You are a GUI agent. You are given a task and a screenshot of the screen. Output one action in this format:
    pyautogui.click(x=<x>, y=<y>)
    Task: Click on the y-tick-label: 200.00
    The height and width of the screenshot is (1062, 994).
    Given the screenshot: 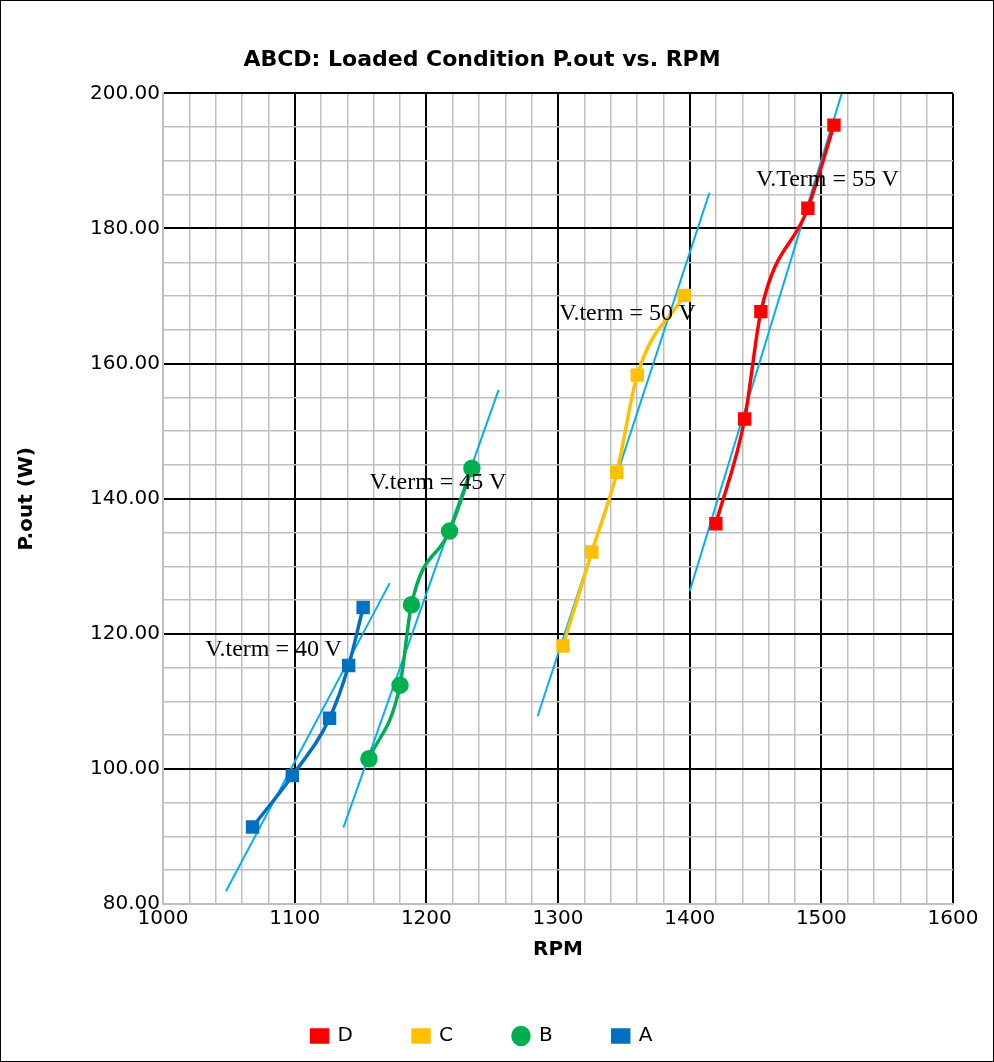 What is the action you would take?
    pyautogui.click(x=125, y=91)
    